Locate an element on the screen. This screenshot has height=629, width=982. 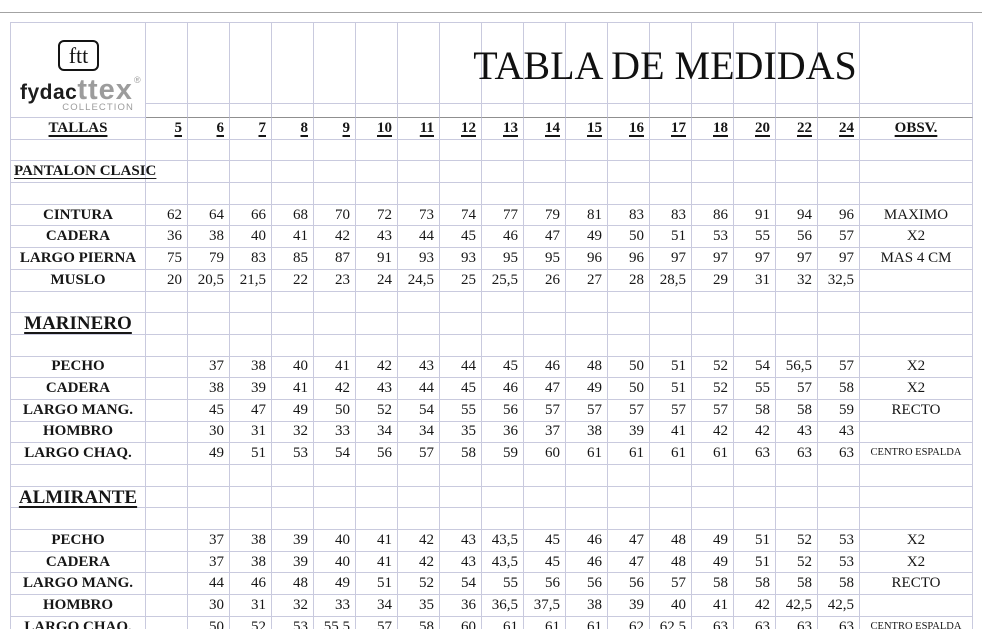
data-cell: 31 is located at coordinates (755, 280).